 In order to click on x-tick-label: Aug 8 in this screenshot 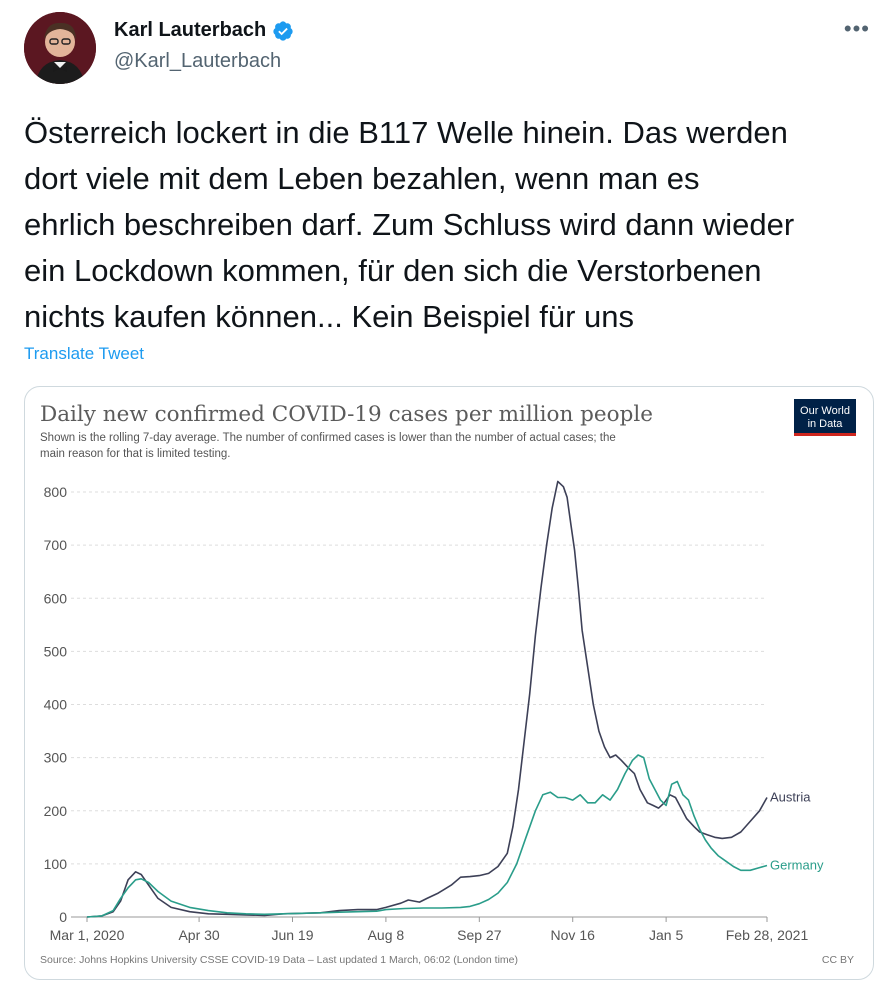, I will do `click(386, 935)`.